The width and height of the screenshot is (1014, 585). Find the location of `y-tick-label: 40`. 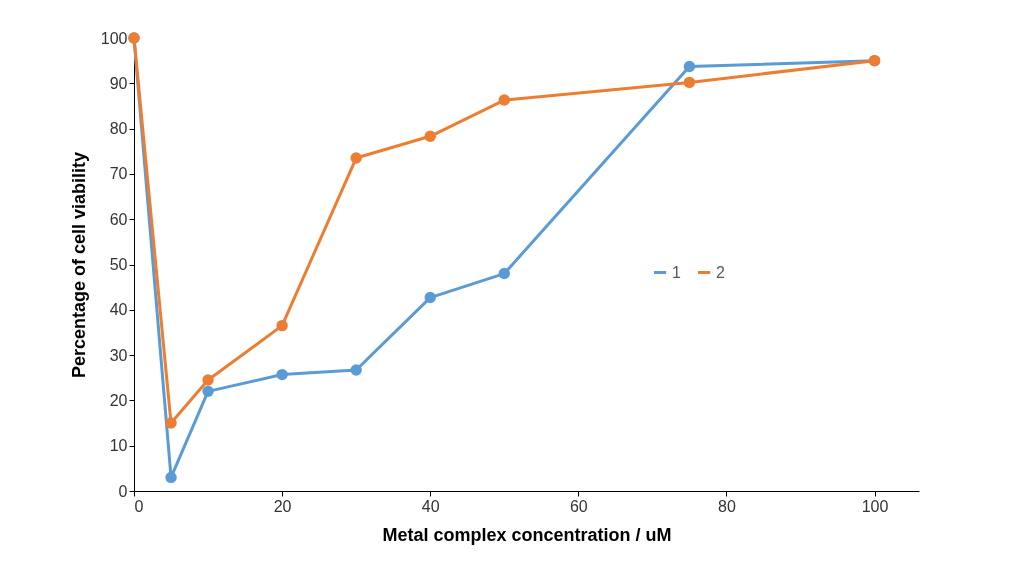

y-tick-label: 40 is located at coordinates (118, 310).